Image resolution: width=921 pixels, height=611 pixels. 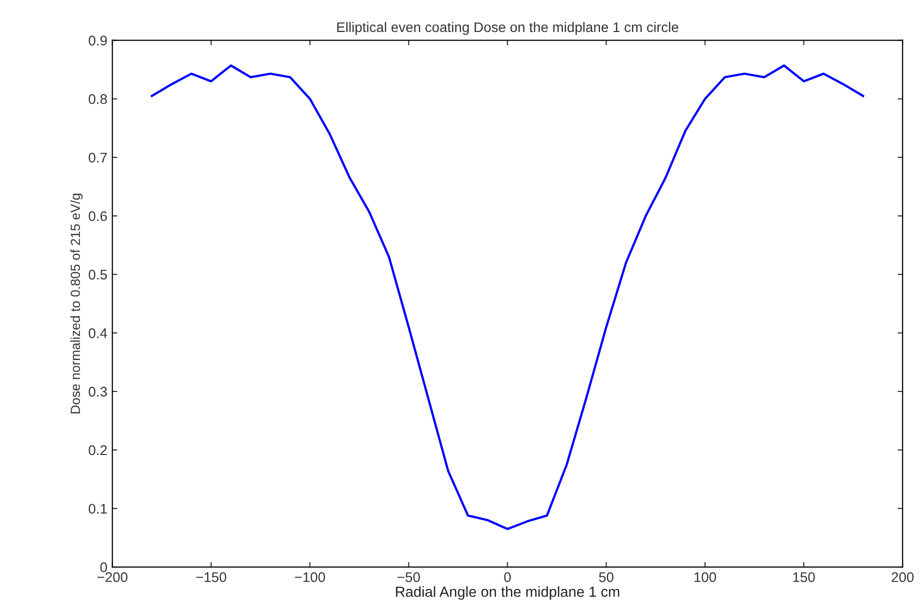 What do you see at coordinates (112, 577) in the screenshot?
I see `x-tick-label: −200` at bounding box center [112, 577].